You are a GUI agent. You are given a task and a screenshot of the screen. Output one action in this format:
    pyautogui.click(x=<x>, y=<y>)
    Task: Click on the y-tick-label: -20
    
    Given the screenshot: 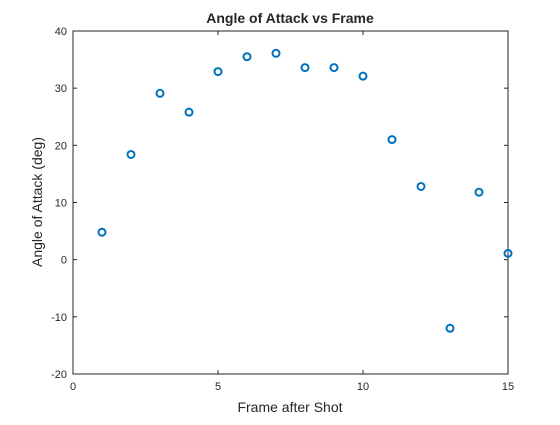 What is the action you would take?
    pyautogui.click(x=59, y=375)
    